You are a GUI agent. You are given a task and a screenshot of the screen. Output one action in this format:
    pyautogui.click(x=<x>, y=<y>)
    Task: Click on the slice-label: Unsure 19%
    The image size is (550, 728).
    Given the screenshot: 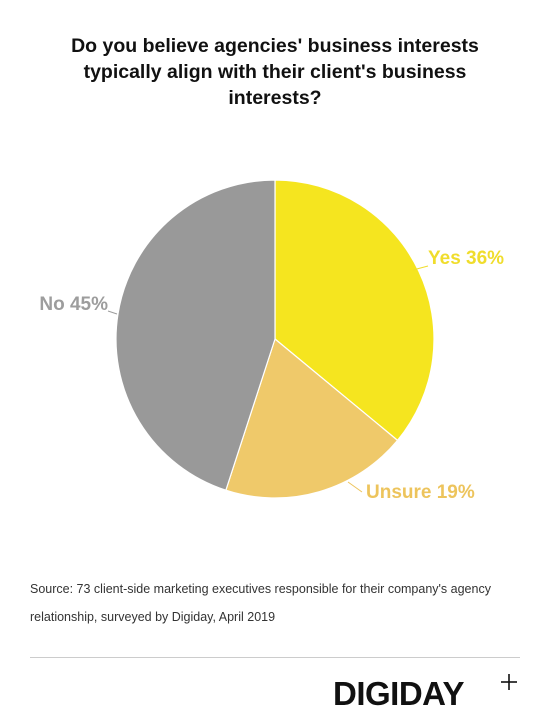 What is the action you would take?
    pyautogui.click(x=420, y=492)
    